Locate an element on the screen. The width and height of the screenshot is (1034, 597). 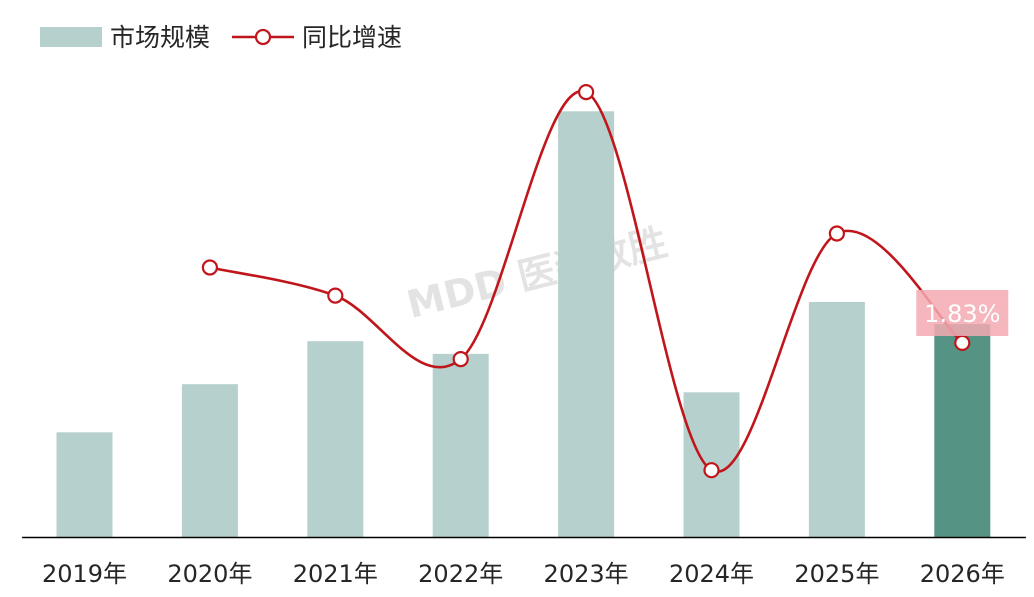
watermark: MDD 医装数胜 is located at coordinates (536, 273).